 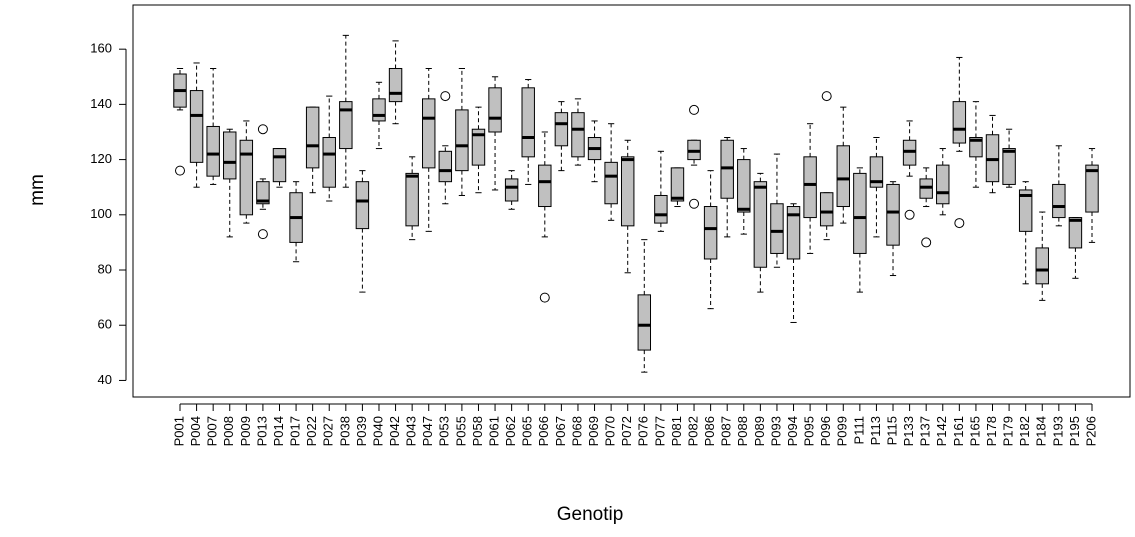 I want to click on x-tick-label: P077, so click(x=659, y=431).